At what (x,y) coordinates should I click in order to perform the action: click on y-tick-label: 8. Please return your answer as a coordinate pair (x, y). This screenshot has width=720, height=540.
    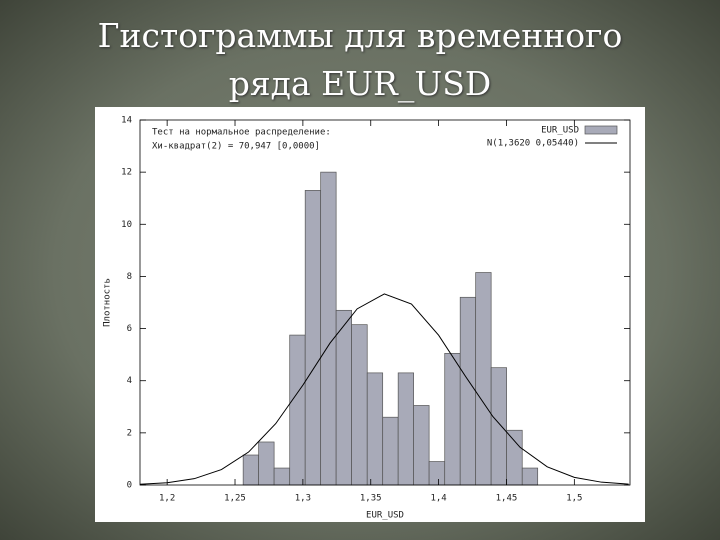
    Looking at the image, I should click on (129, 277).